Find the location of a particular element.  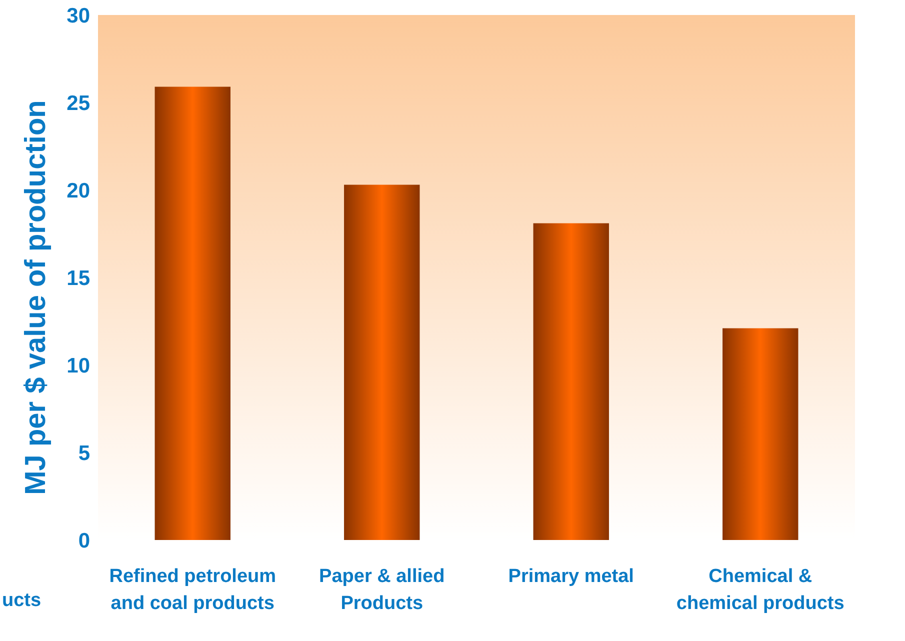

y-tick-label: 0 is located at coordinates (84, 540).